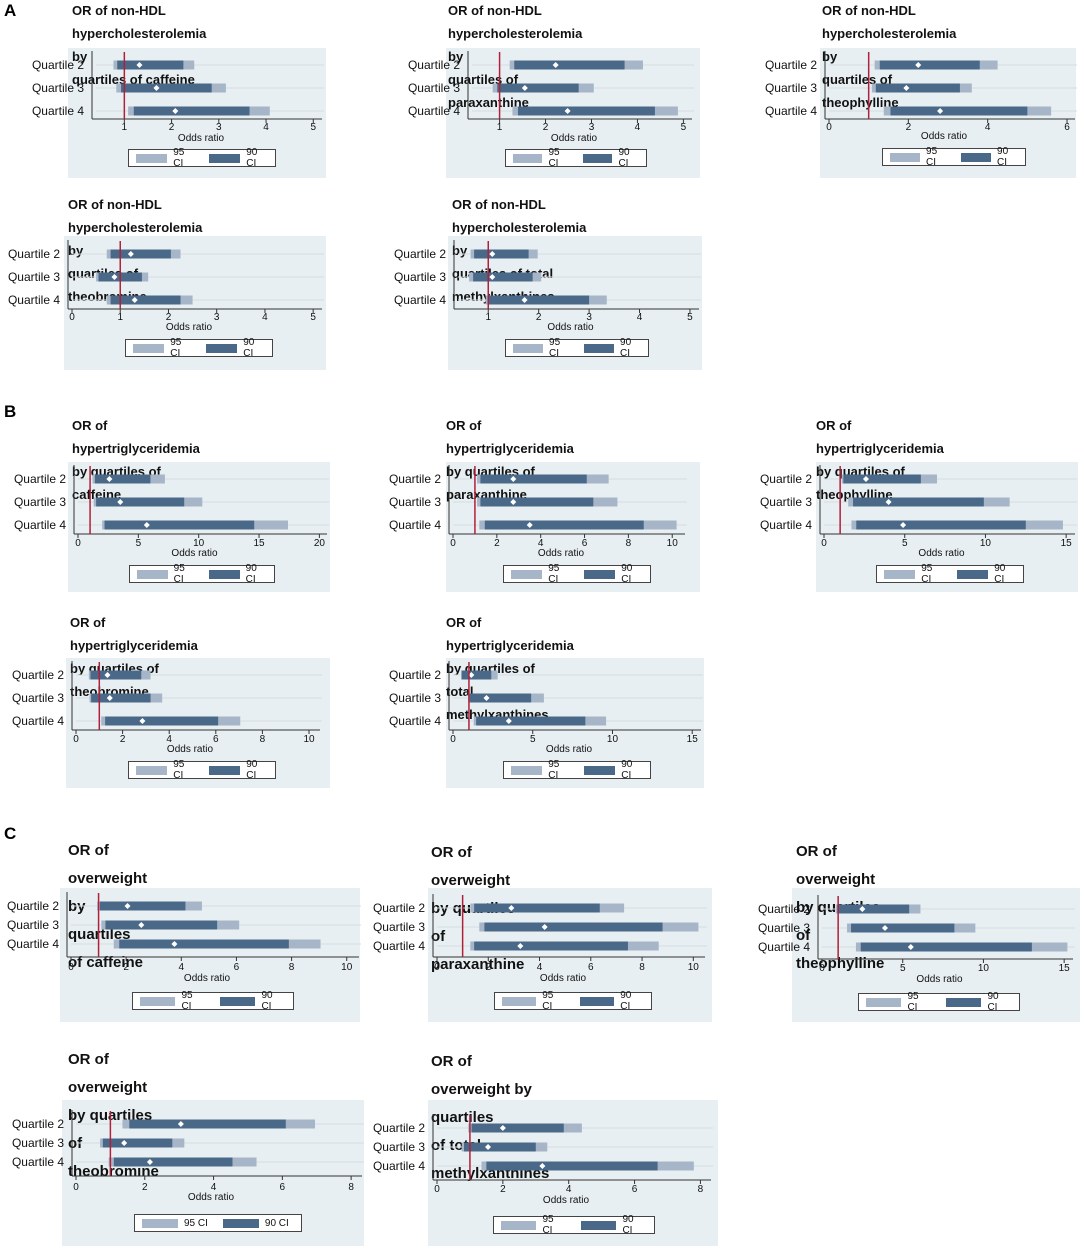  I want to click on x-tick-label: 15, so click(259, 543).